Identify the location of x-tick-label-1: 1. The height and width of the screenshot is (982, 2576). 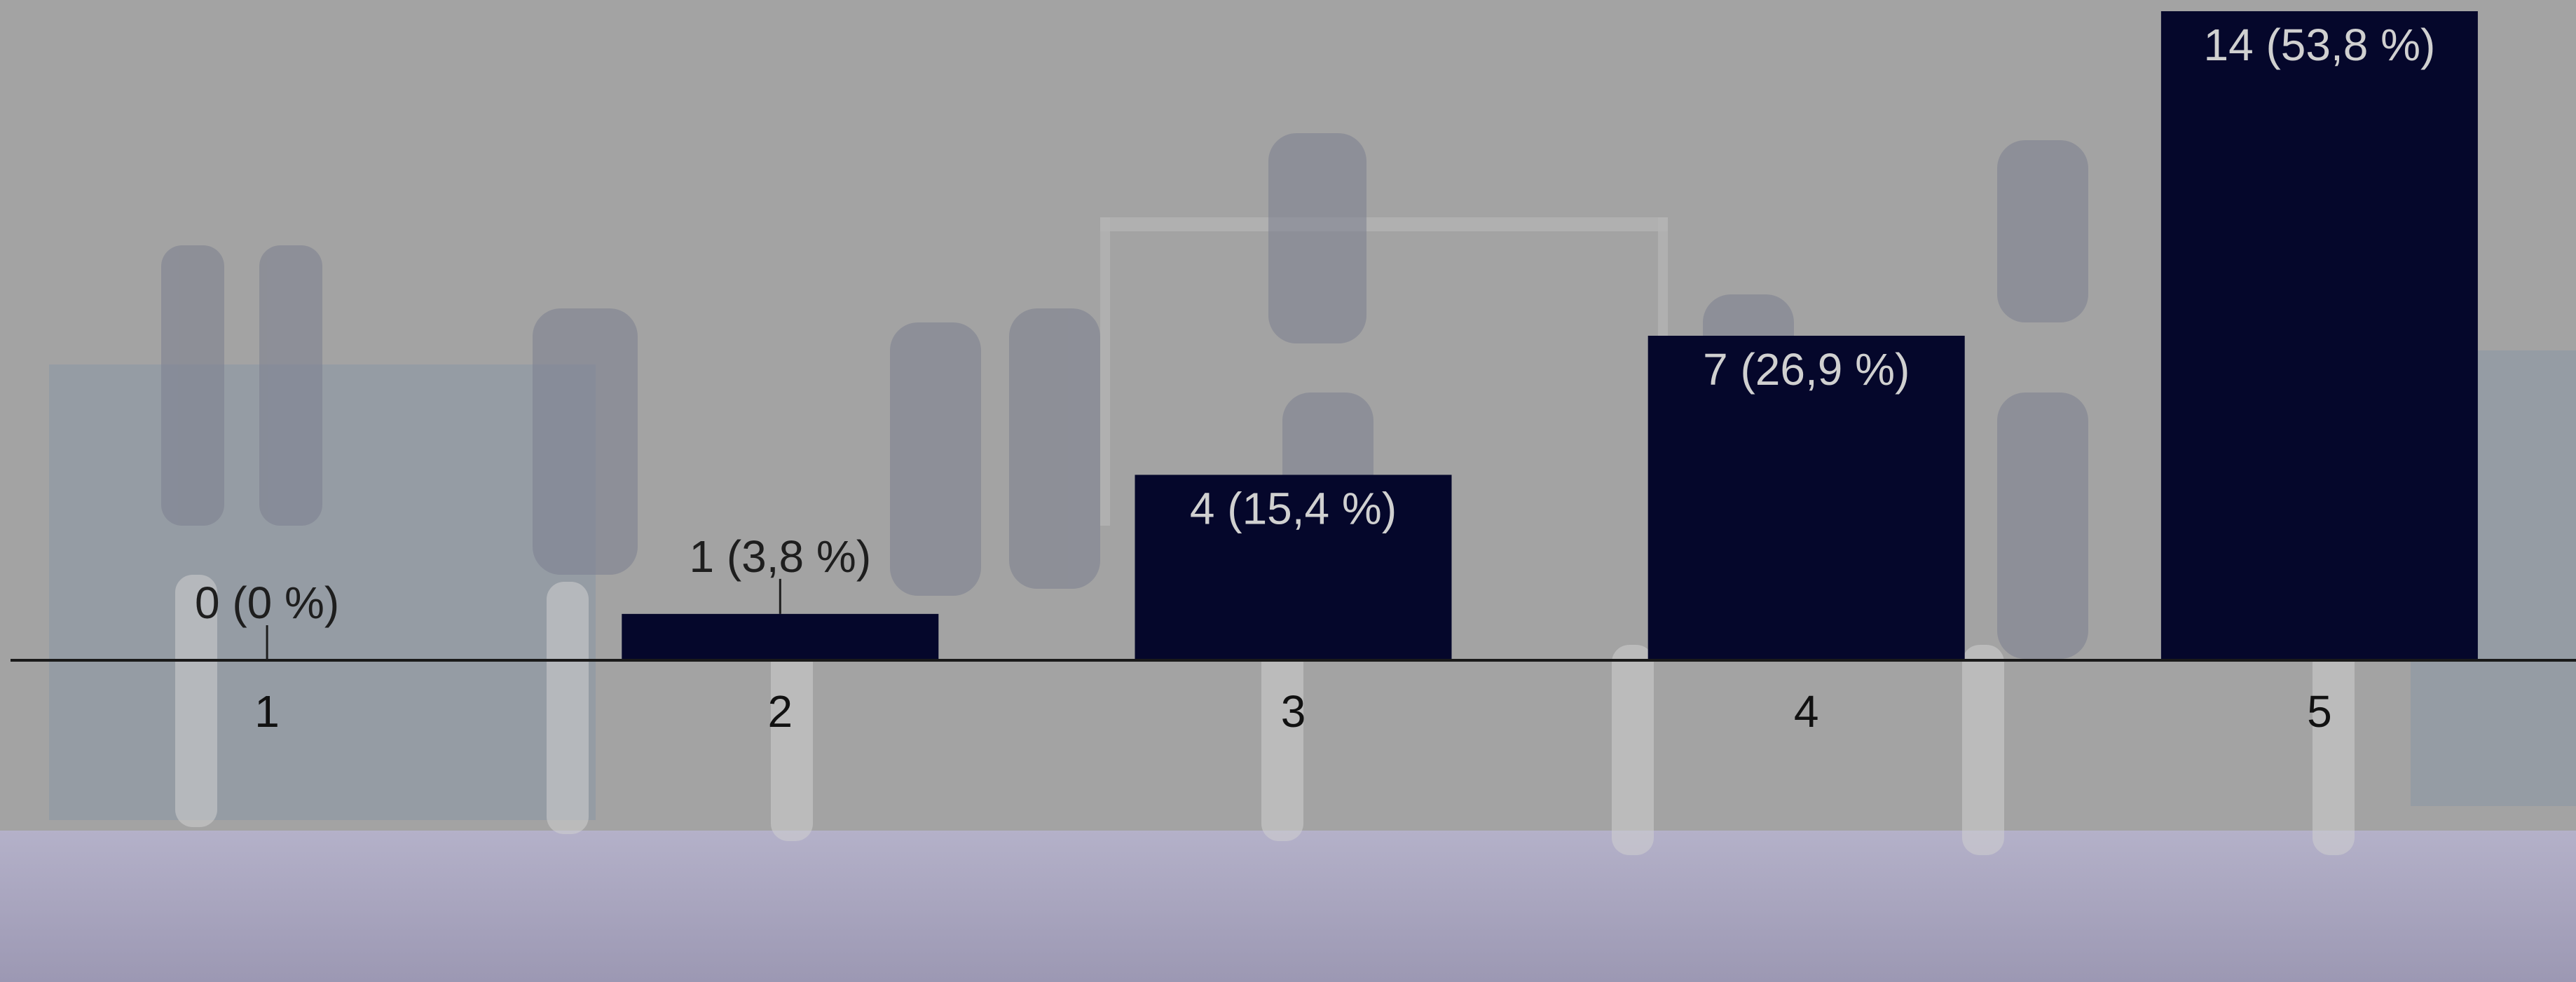
(267, 711).